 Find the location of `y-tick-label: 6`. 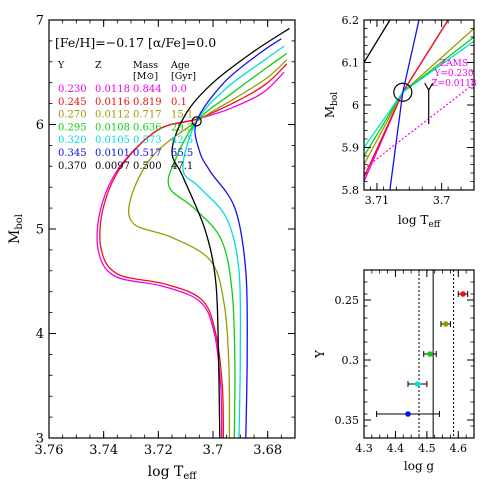

y-tick-label: 6 is located at coordinates (40, 125).